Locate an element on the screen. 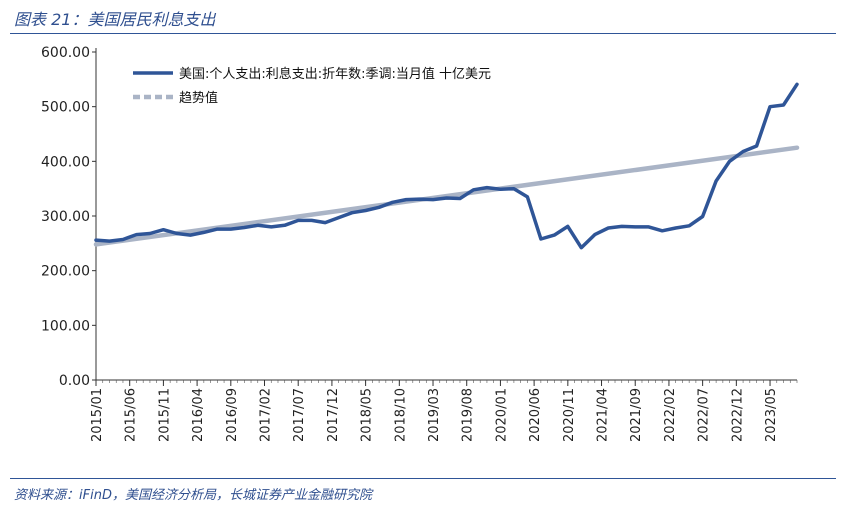 This screenshot has height=511, width=844. y-tick-label: 500.00 is located at coordinates (65, 108).